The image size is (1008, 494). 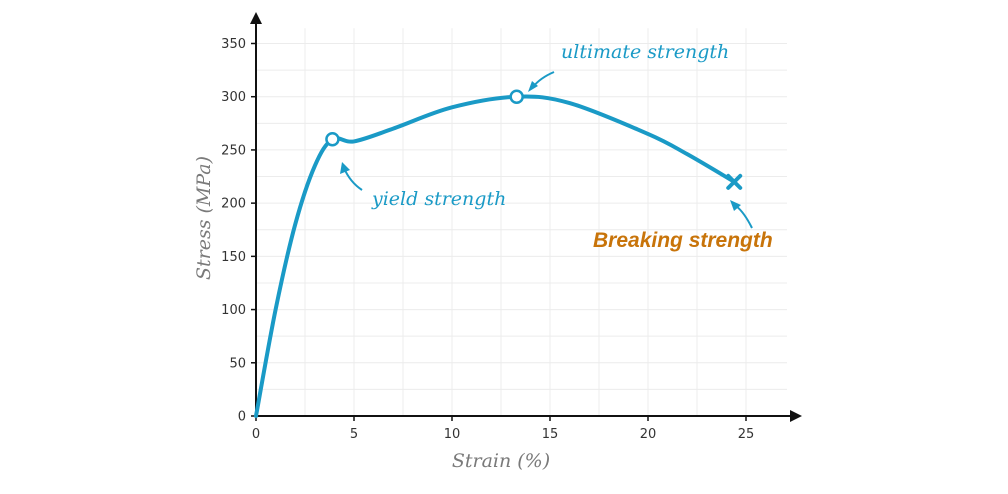 I want to click on x-tick-label: 5, so click(x=354, y=434).